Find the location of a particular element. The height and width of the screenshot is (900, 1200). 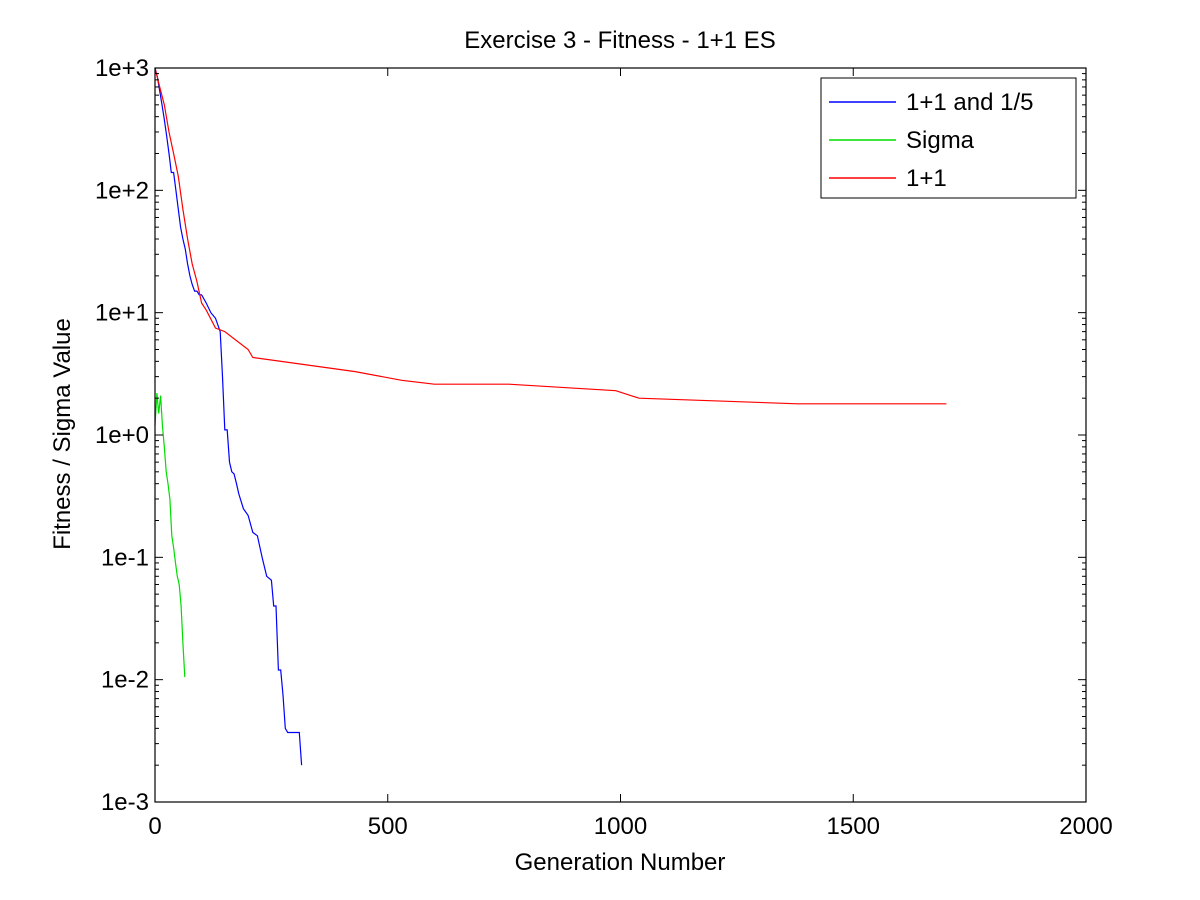

legend-label-1: Sigma is located at coordinates (940, 140).